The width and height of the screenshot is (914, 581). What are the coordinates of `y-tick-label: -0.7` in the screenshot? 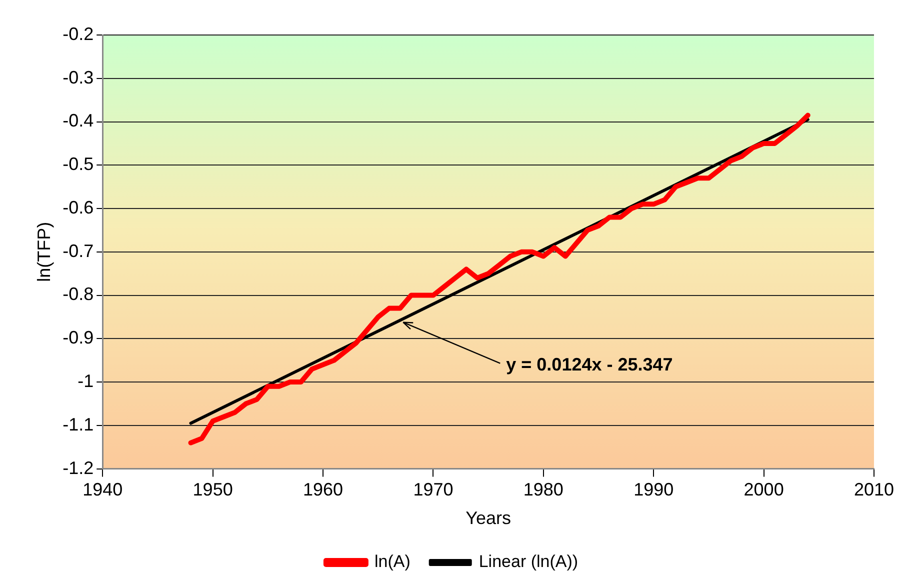 It's located at (78, 250).